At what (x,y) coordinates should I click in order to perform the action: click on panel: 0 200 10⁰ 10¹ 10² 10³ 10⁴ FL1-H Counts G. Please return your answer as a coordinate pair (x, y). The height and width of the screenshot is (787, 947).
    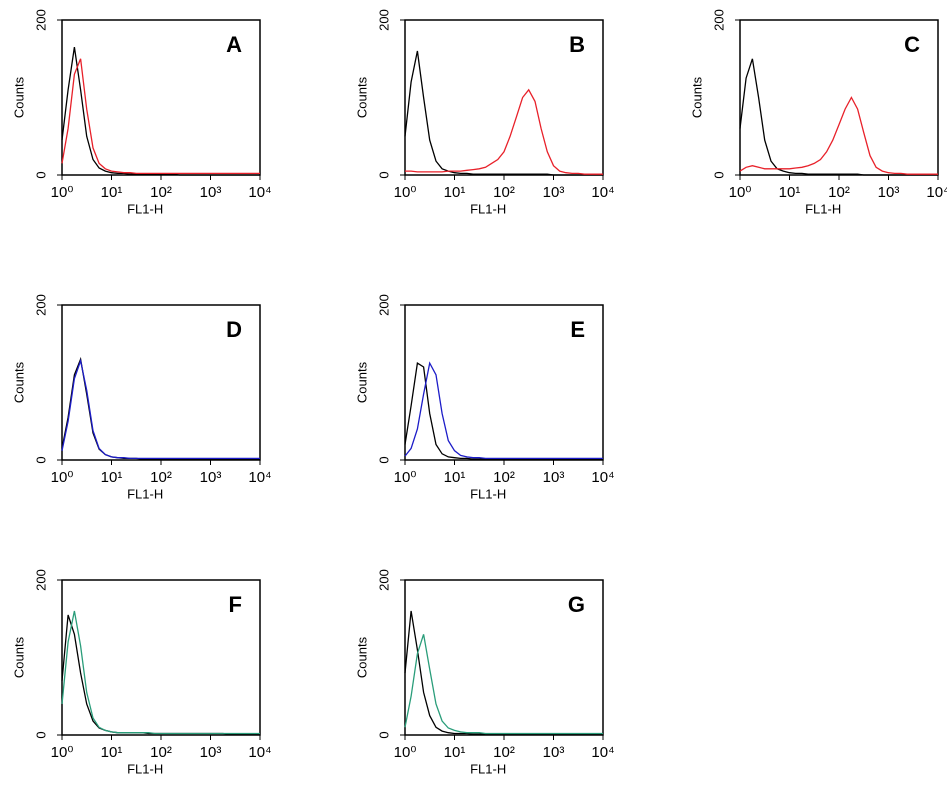
    Looking at the image, I should click on (484, 672).